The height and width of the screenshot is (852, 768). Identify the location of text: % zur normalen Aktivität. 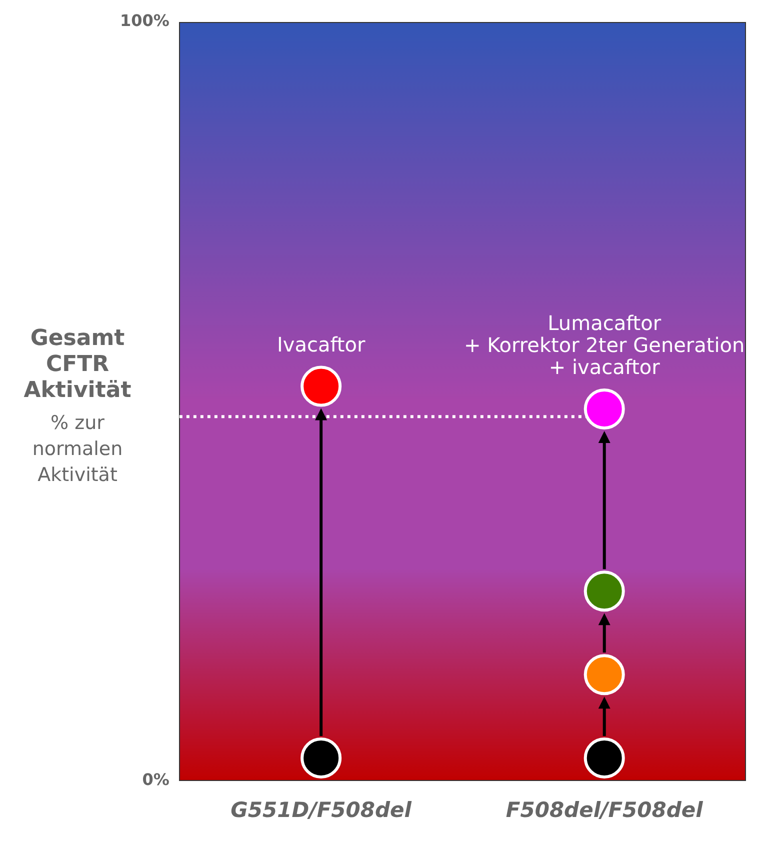
(77, 449).